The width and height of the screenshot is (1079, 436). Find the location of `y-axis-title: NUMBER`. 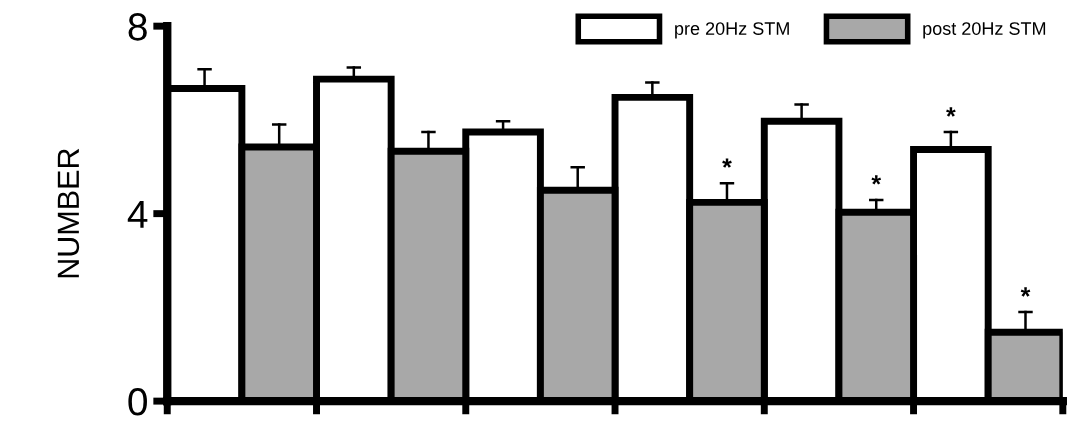

y-axis-title: NUMBER is located at coordinates (68, 213).